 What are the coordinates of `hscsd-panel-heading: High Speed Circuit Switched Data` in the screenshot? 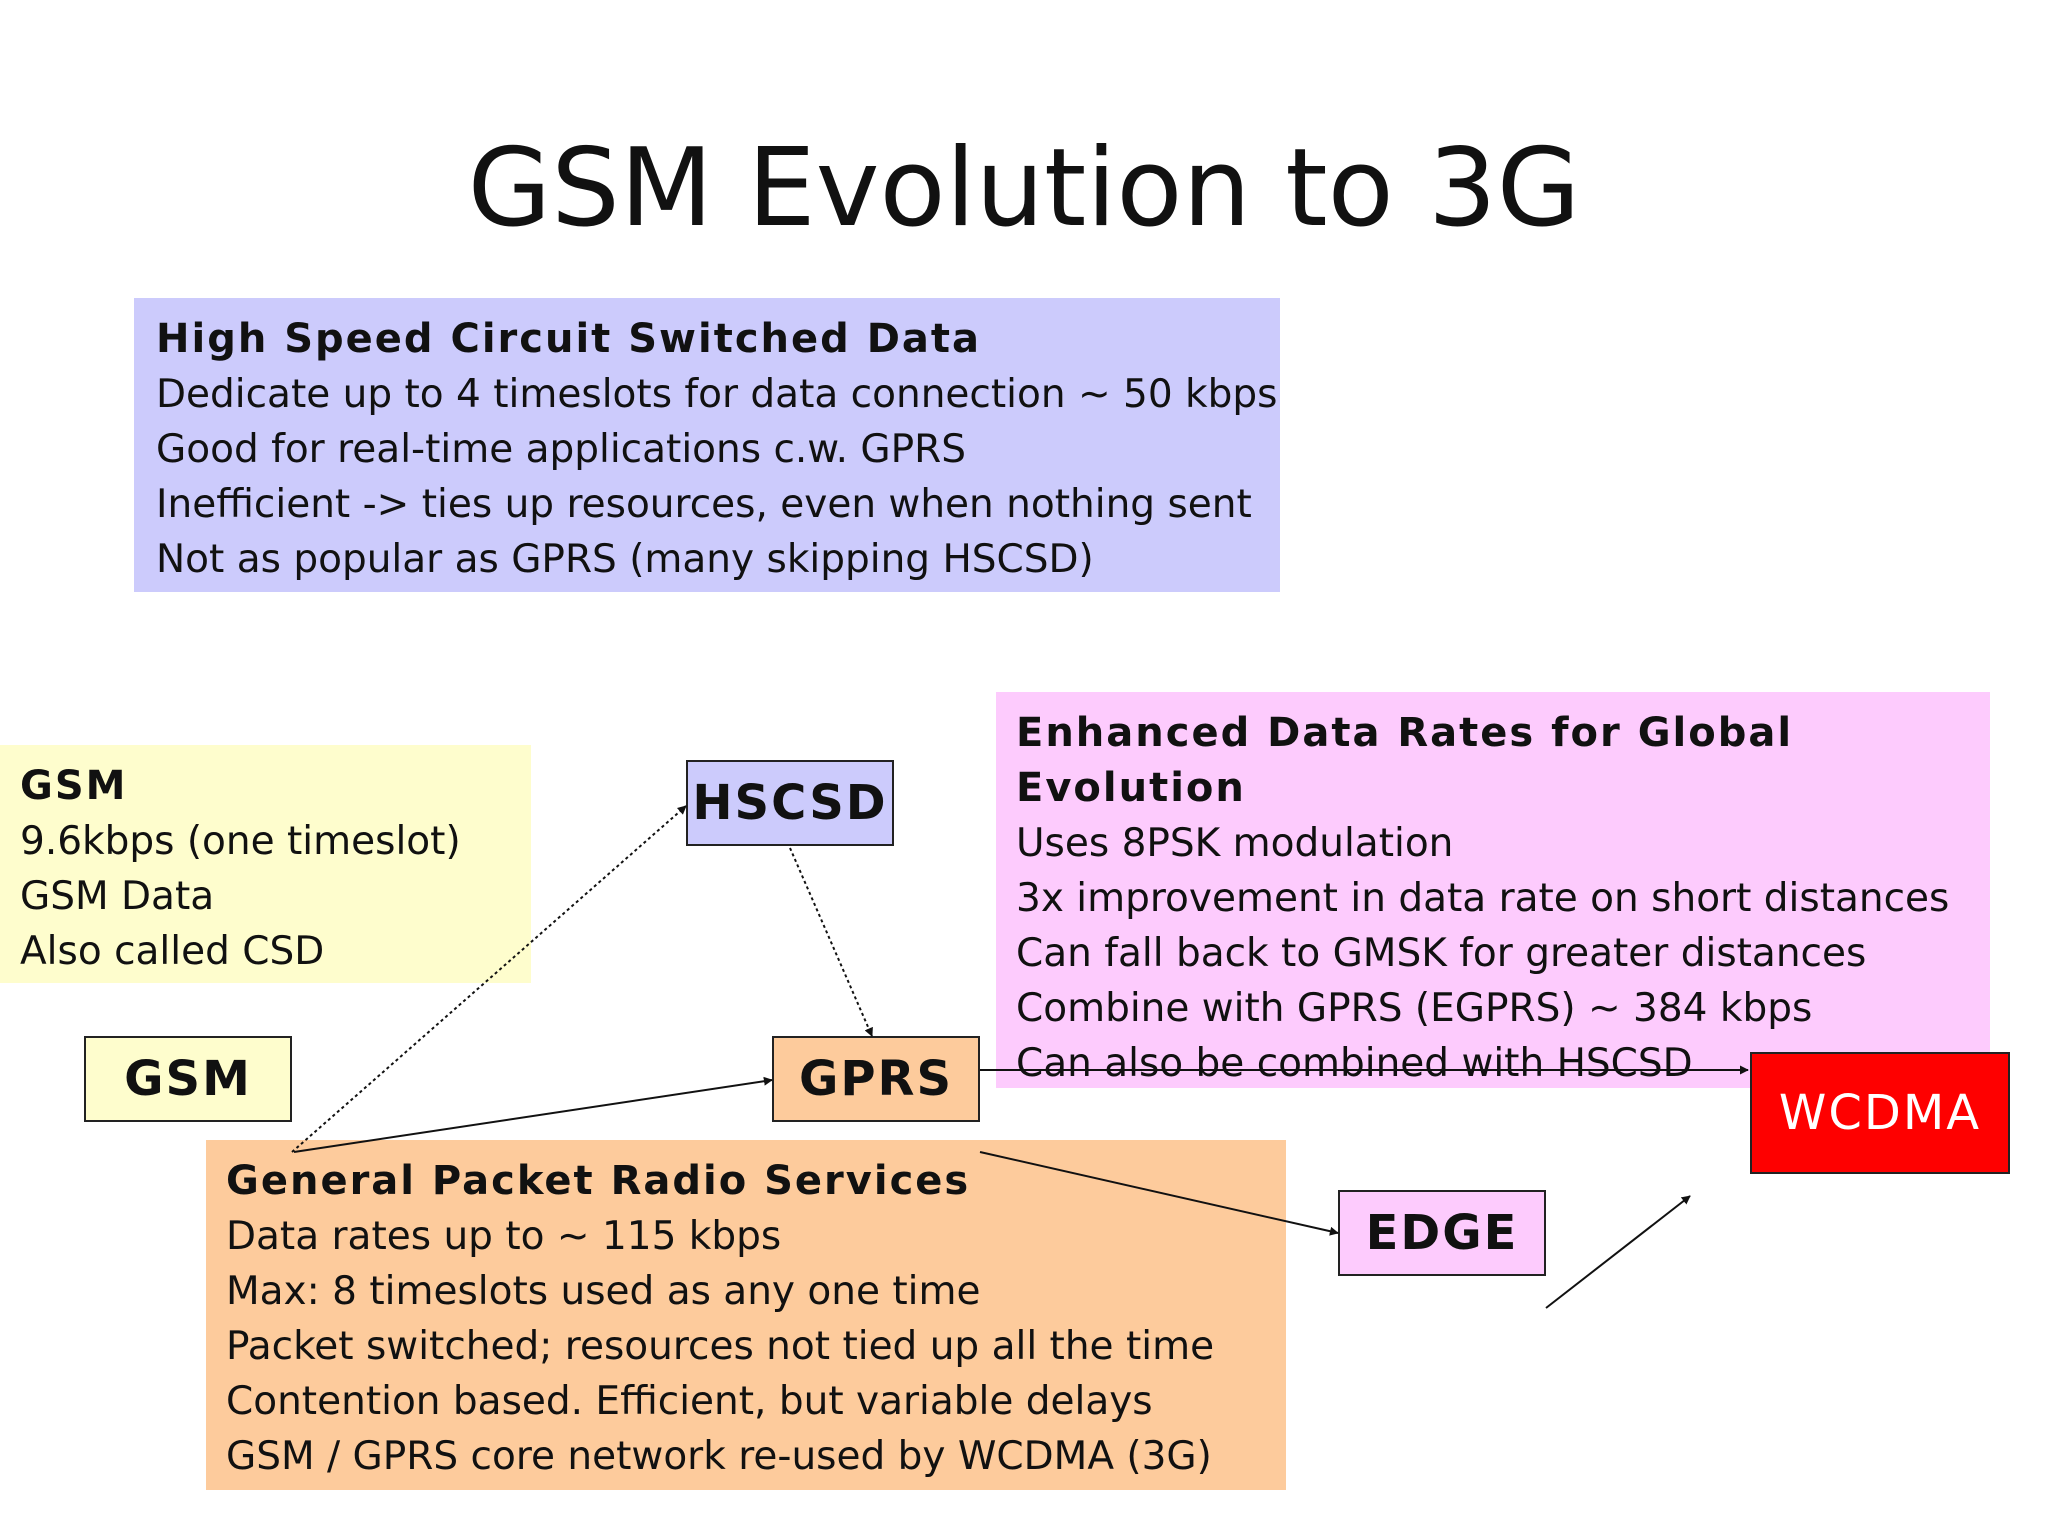 It's located at (568, 339).